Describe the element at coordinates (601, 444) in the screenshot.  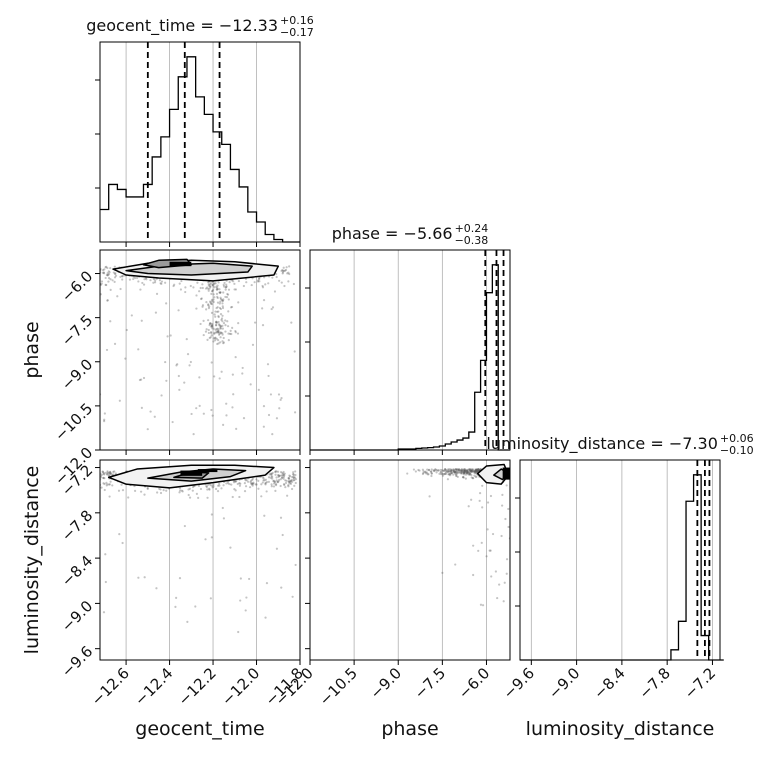
I see `title-main: luminosity_distance = −7.30` at that location.